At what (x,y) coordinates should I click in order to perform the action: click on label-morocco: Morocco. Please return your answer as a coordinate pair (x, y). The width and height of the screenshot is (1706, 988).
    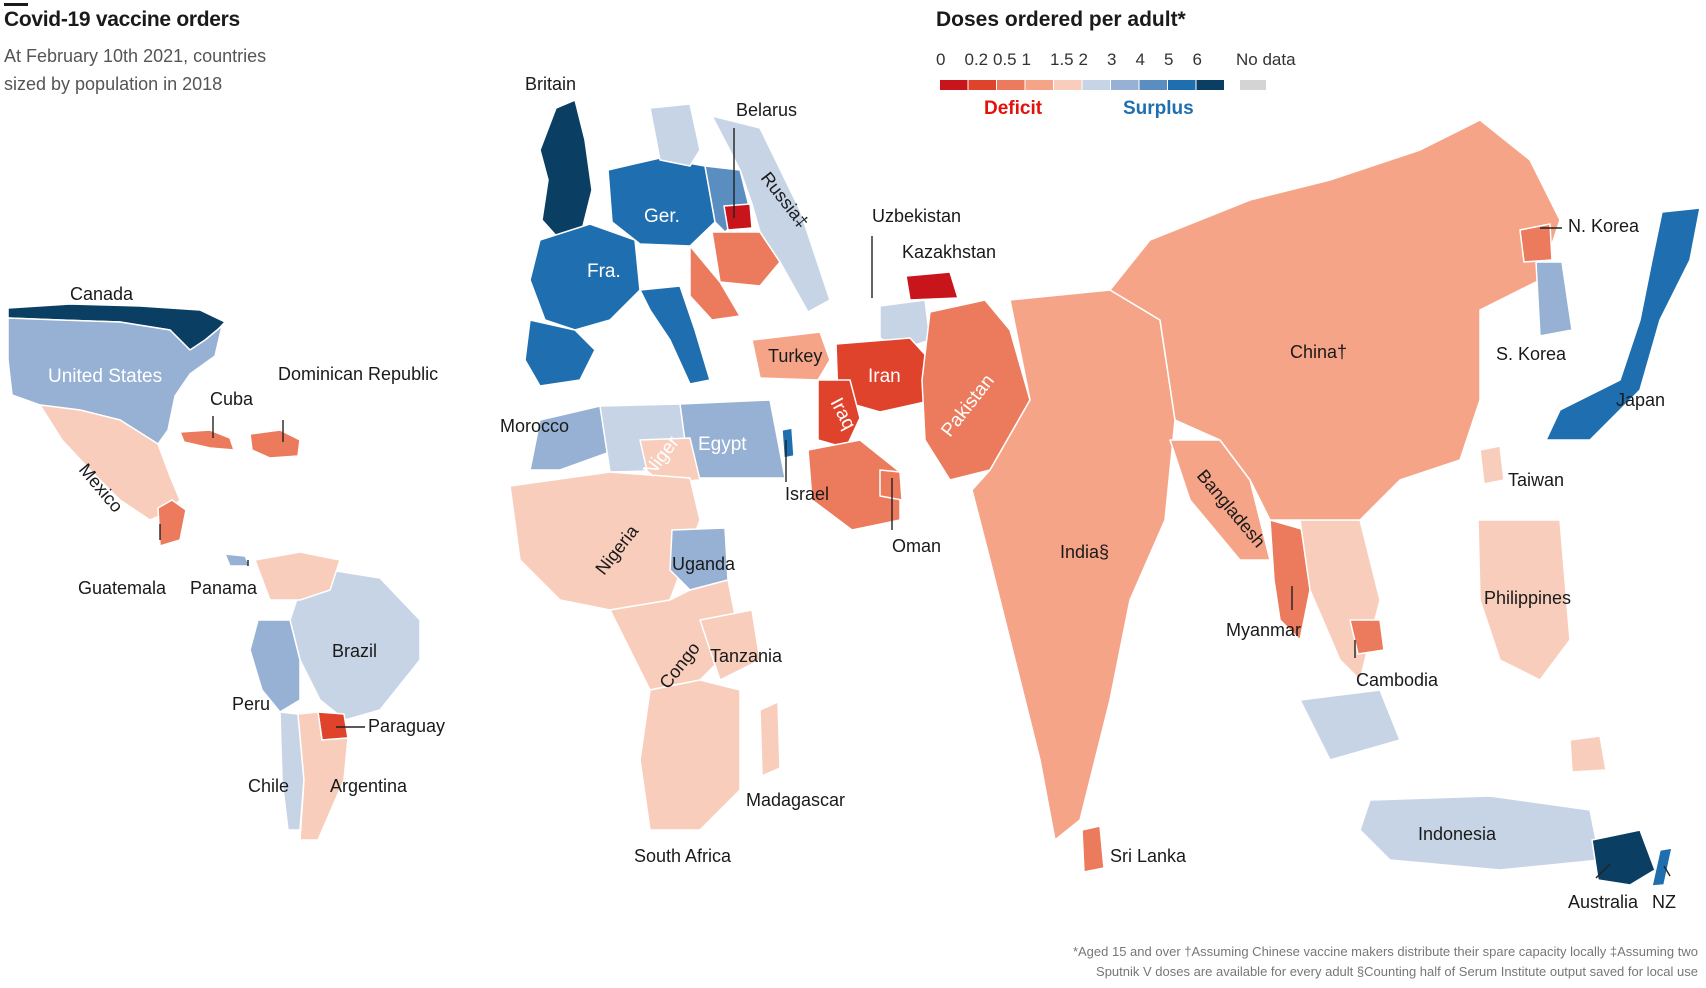
    Looking at the image, I should click on (534, 426).